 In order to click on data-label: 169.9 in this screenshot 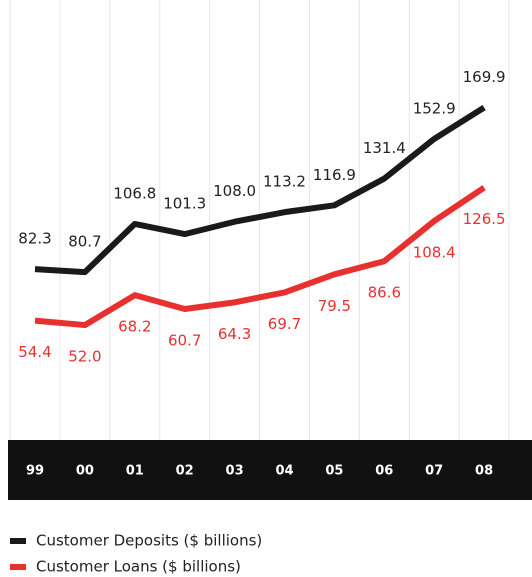, I will do `click(484, 77)`.